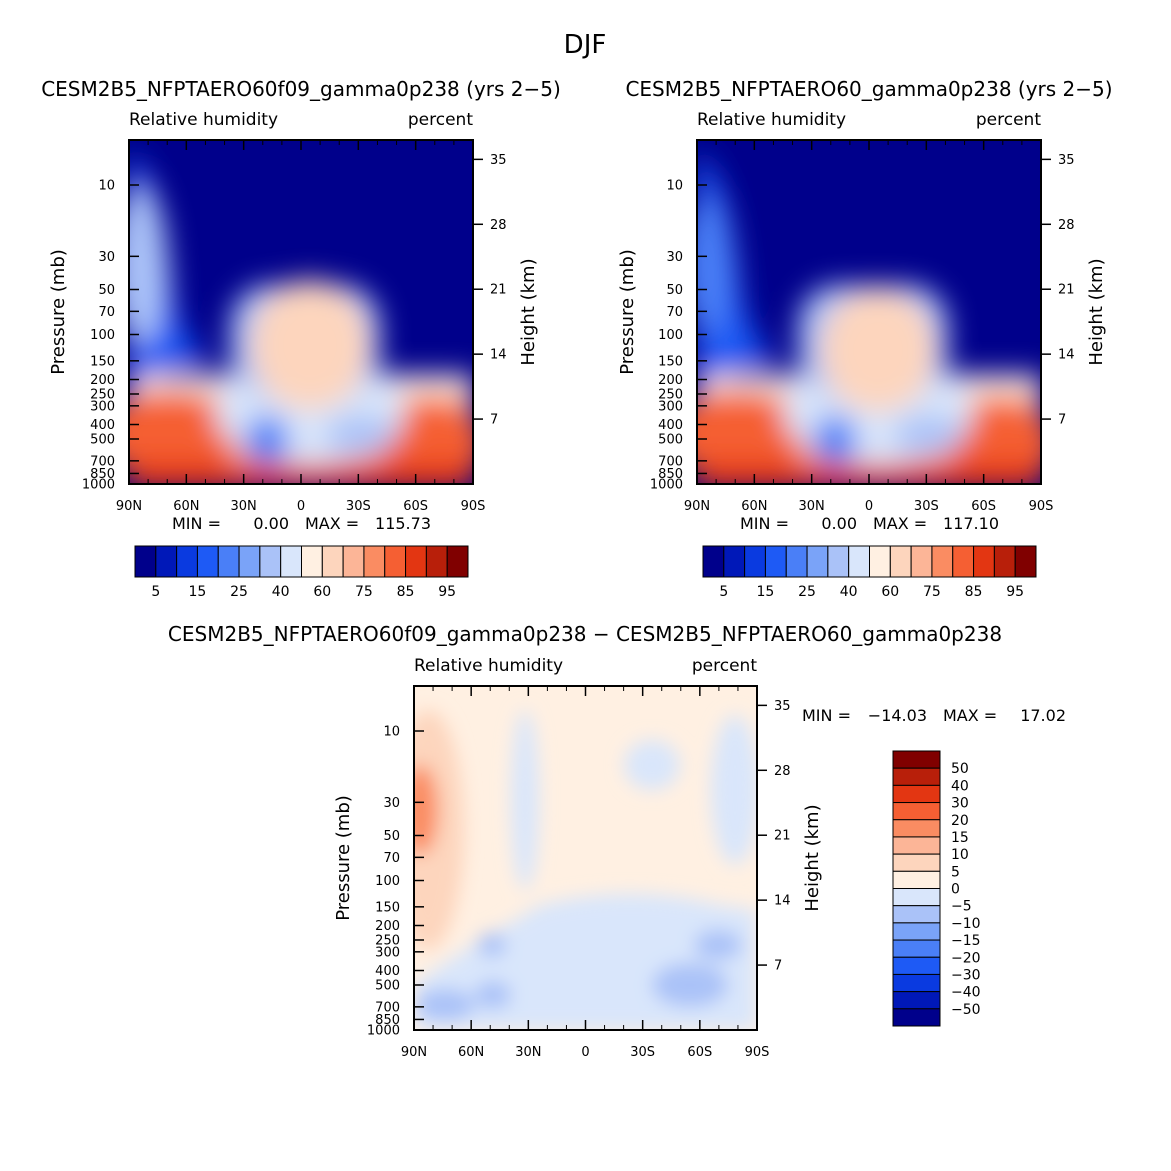 Image resolution: width=1171 pixels, height=1171 pixels. What do you see at coordinates (58, 312) in the screenshot?
I see `panel-1-ylabel: Pressure (mb)` at bounding box center [58, 312].